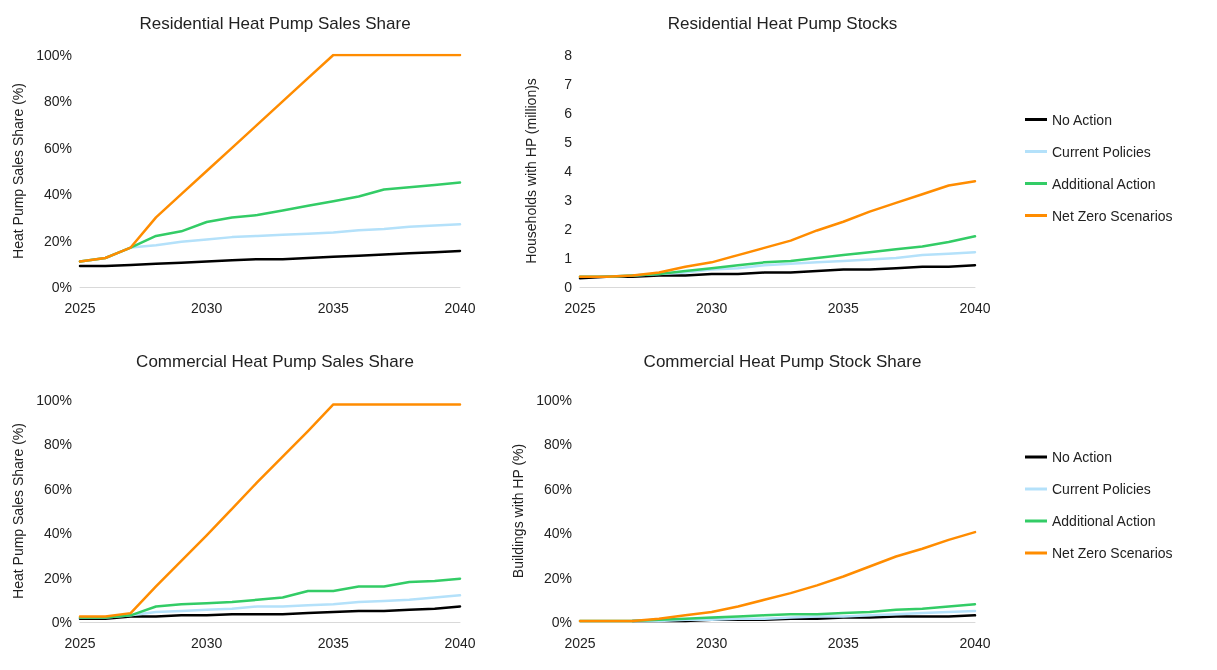  What do you see at coordinates (568, 258) in the screenshot?
I see `y-tick-label: 1` at bounding box center [568, 258].